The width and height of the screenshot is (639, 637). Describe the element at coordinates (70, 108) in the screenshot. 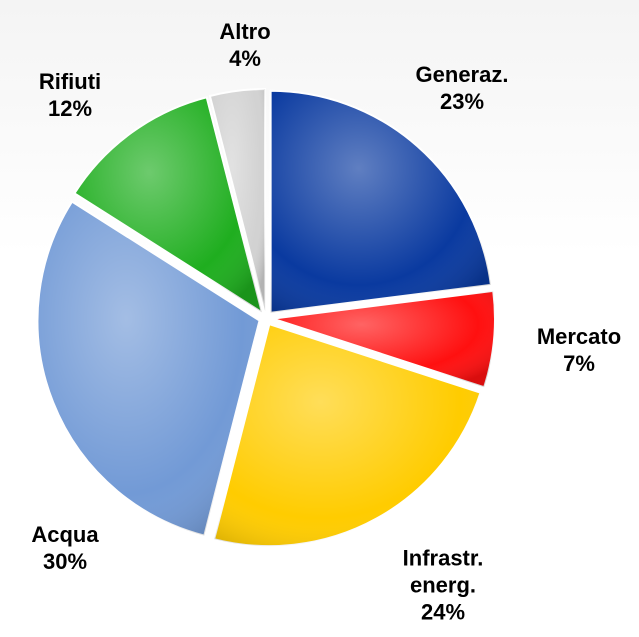

I see `value-label: 12%` at that location.